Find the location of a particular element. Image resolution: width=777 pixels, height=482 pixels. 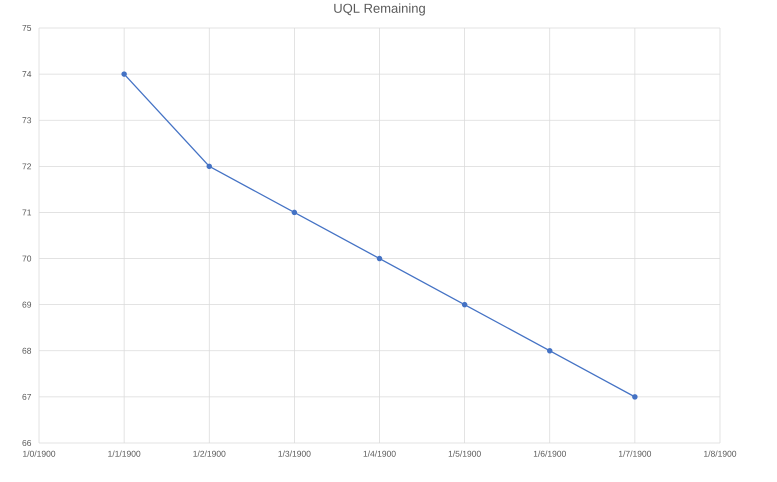

x-tick-label: 1/1/1900 is located at coordinates (124, 453).